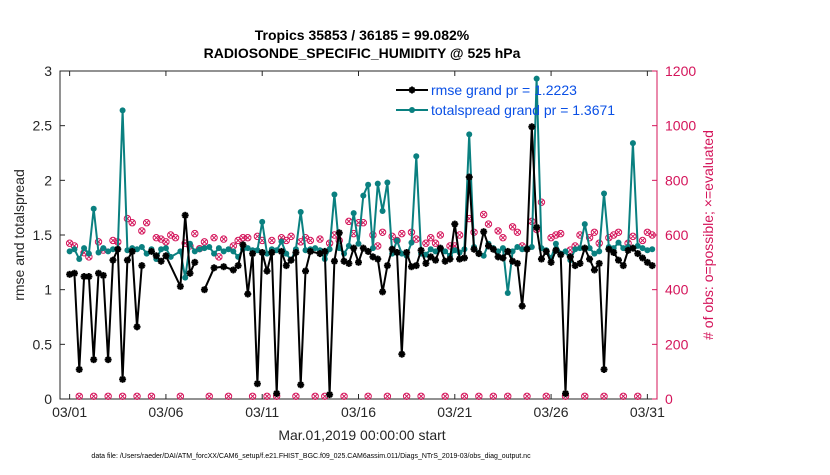  I want to click on x-tick-label: 03/21, so click(454, 412).